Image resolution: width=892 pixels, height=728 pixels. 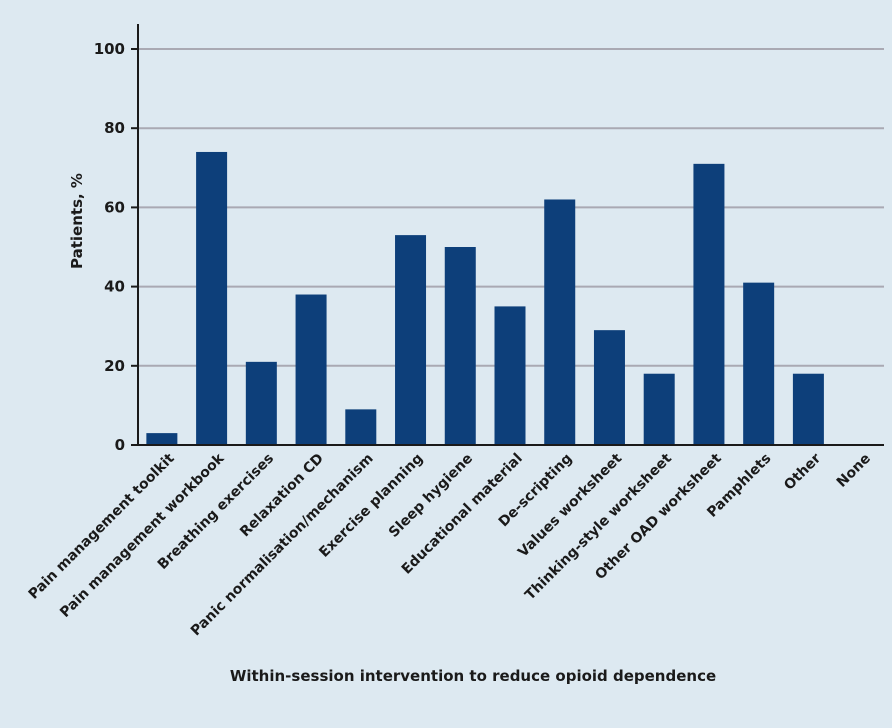 I want to click on y-tick-label: 60, so click(x=114, y=207).